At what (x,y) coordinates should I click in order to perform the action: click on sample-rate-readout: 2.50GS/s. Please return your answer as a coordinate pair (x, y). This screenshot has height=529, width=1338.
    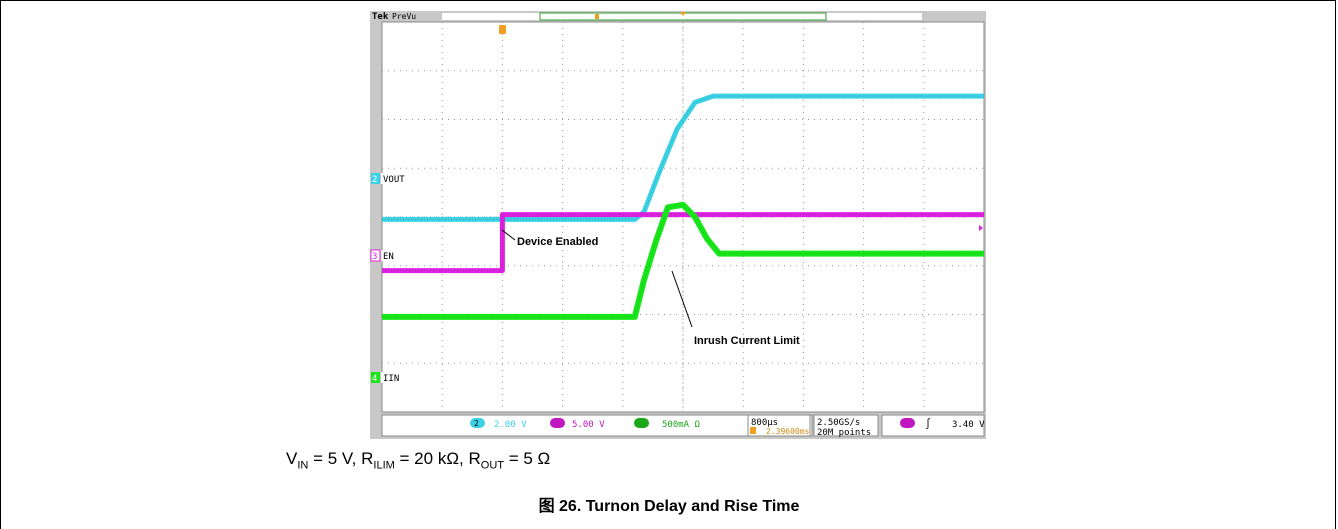
    Looking at the image, I should click on (838, 423).